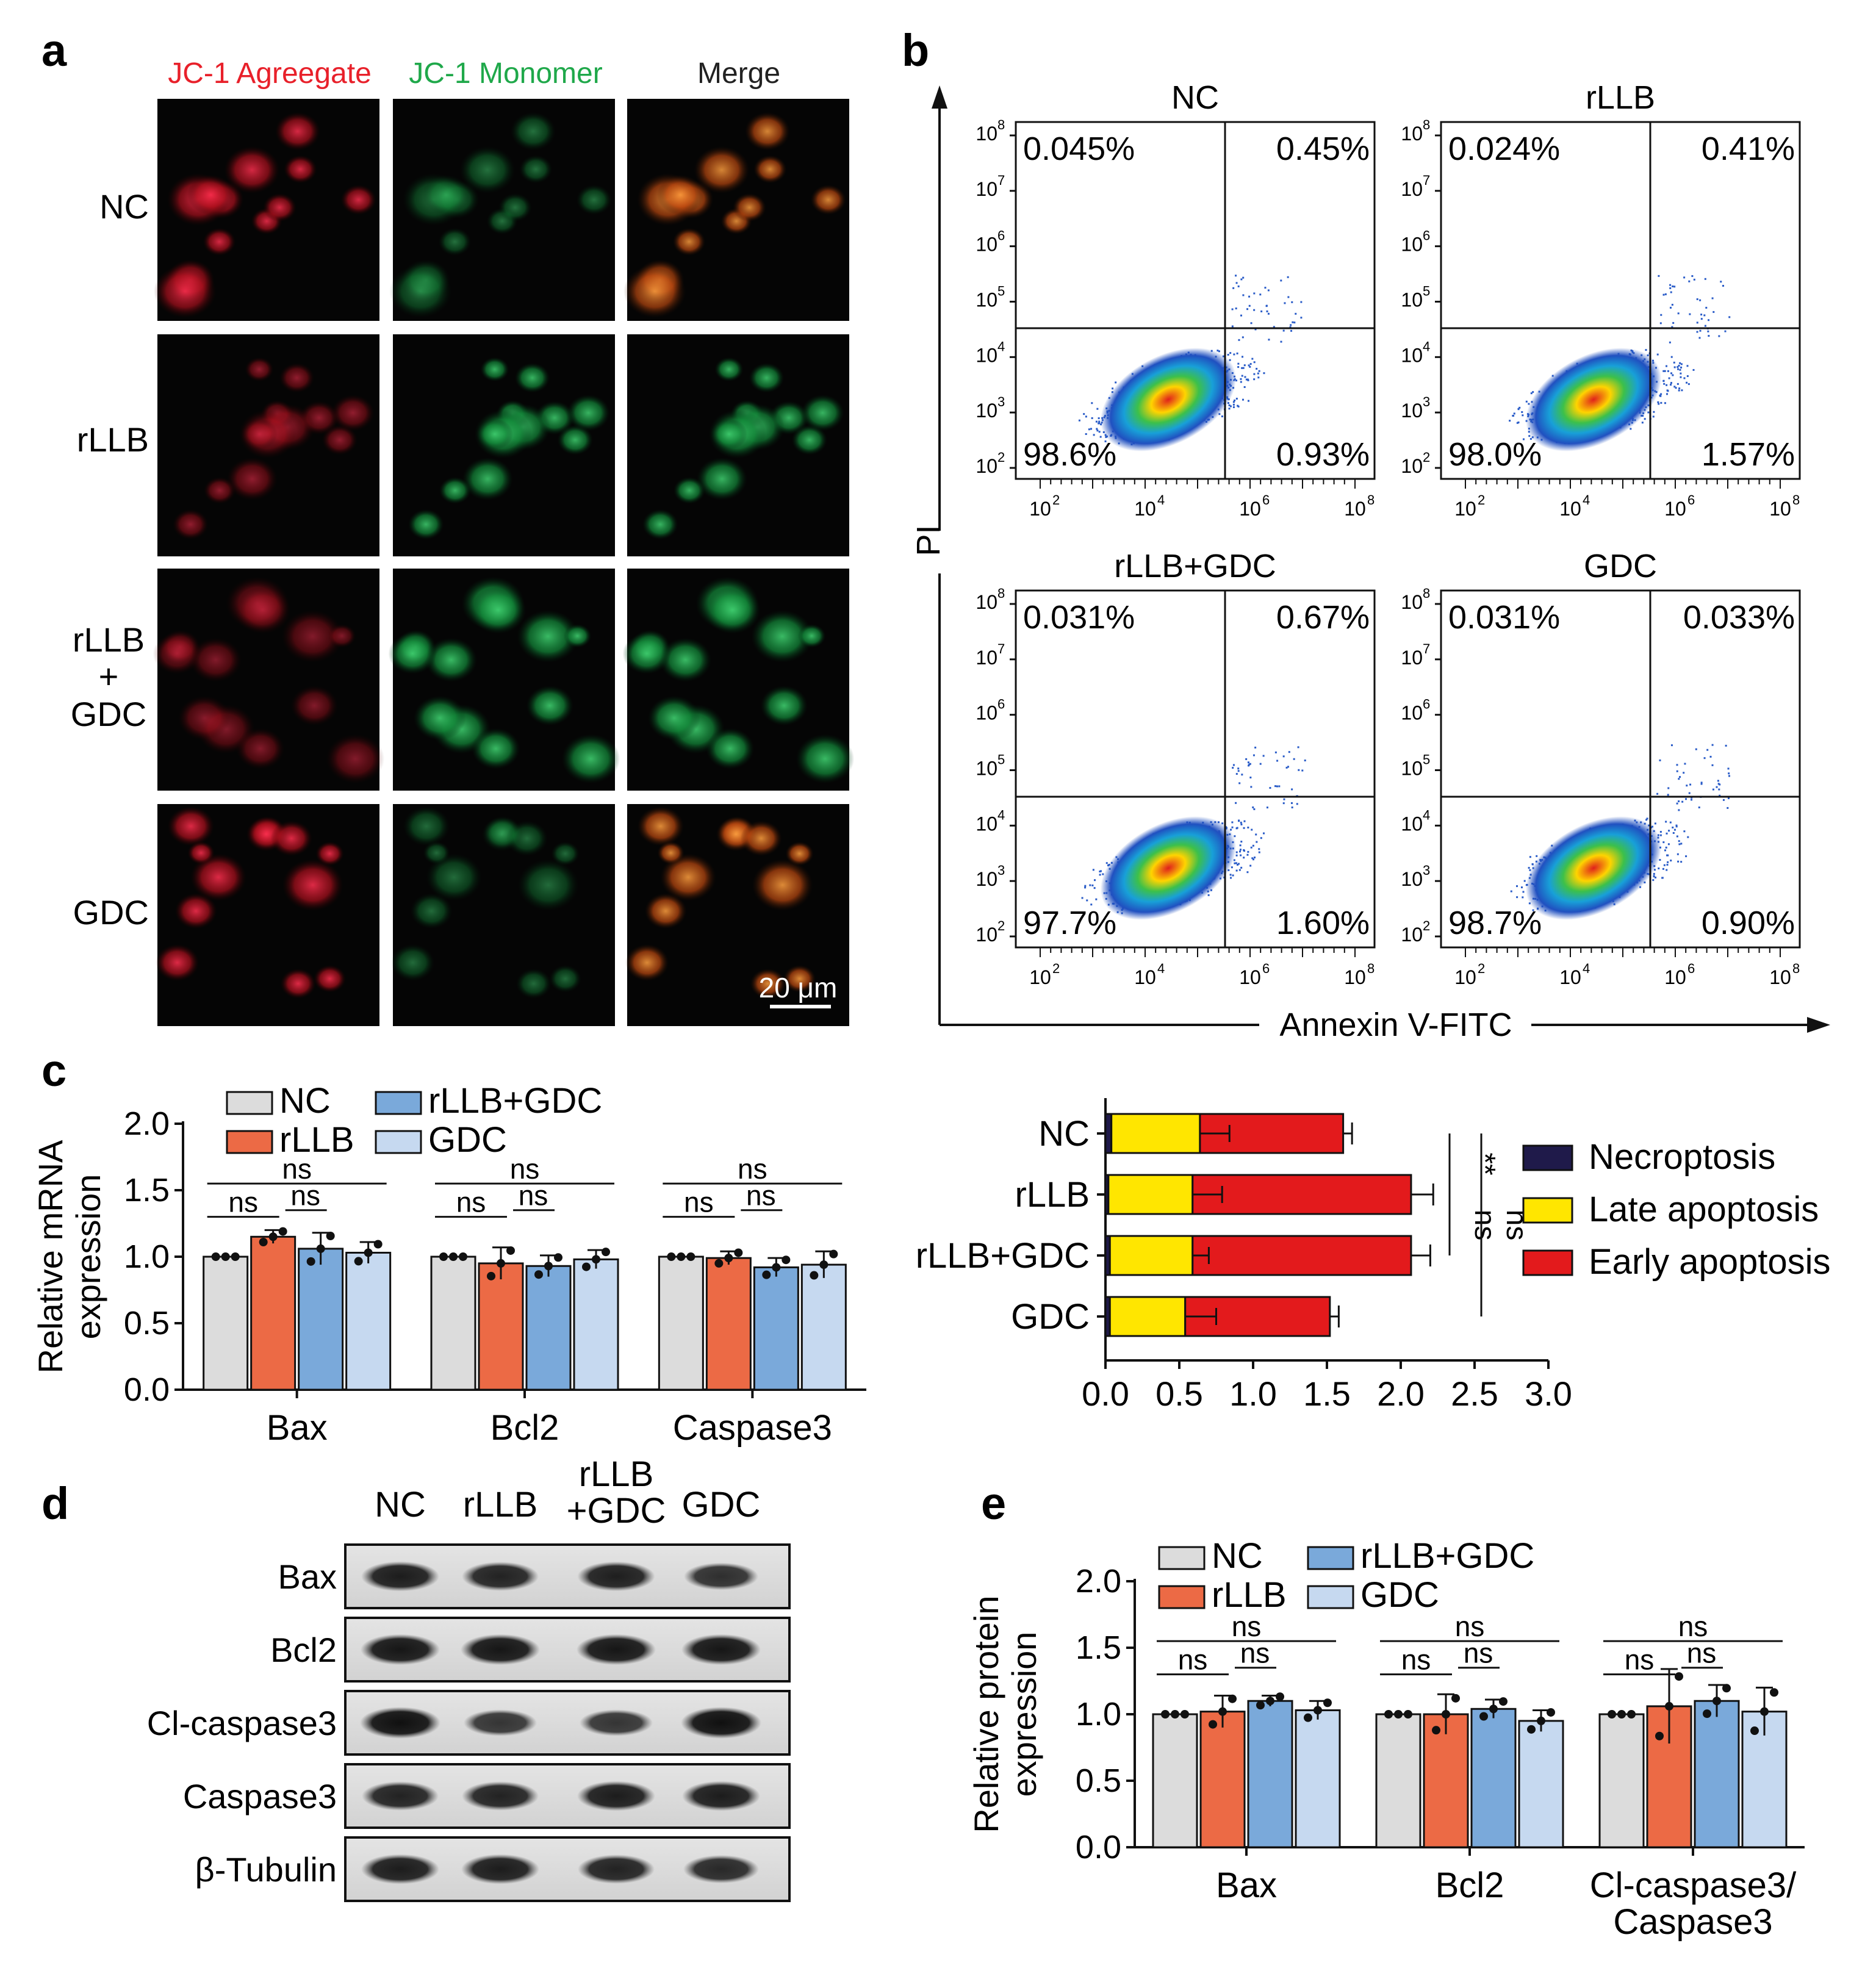 This screenshot has height=1979, width=1876. What do you see at coordinates (147, 1390) in the screenshot?
I see `y-tick-label: 0.0` at bounding box center [147, 1390].